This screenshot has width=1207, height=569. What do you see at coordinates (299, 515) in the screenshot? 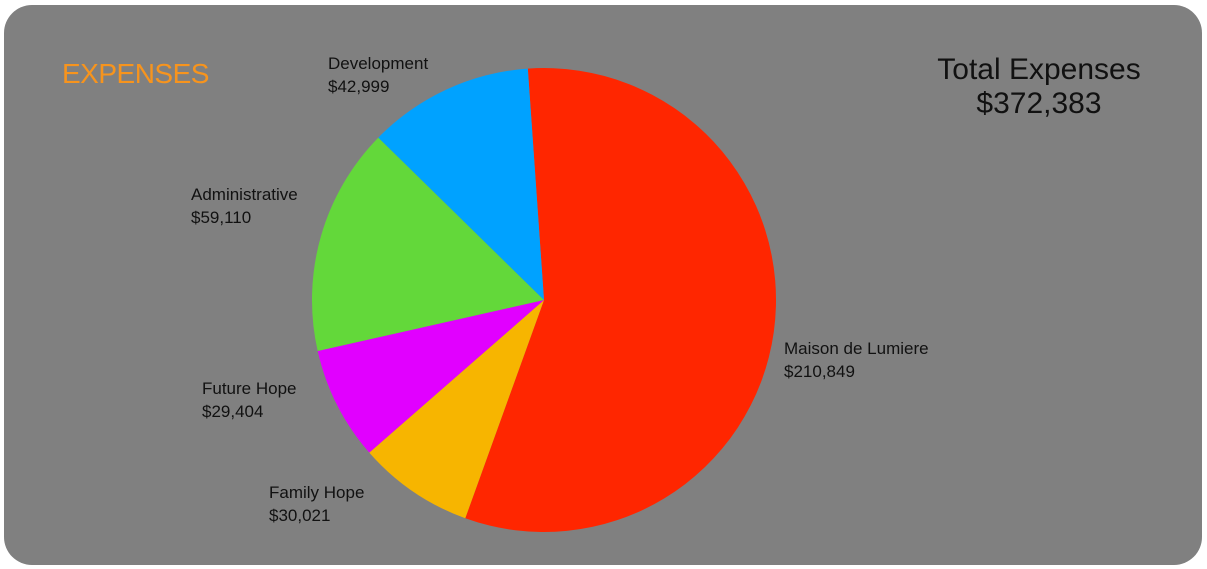
I see `slice-label-value: $30,021` at bounding box center [299, 515].